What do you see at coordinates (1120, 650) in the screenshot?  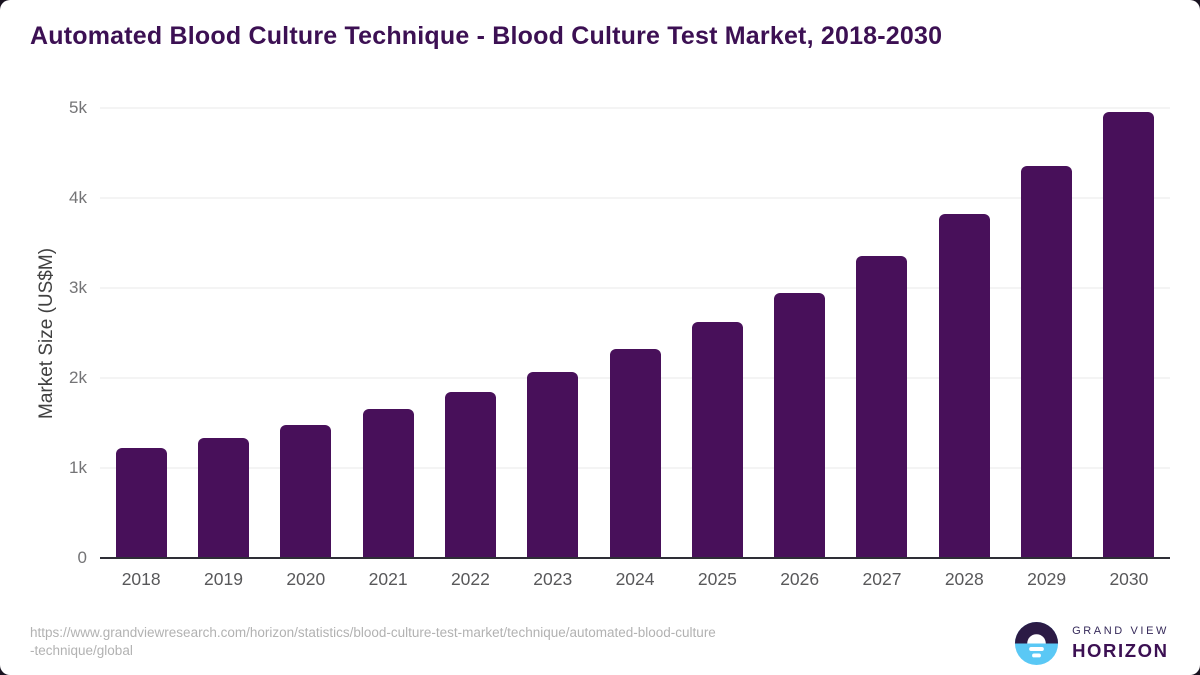 I see `logo-text-horizon: HORIZON` at bounding box center [1120, 650].